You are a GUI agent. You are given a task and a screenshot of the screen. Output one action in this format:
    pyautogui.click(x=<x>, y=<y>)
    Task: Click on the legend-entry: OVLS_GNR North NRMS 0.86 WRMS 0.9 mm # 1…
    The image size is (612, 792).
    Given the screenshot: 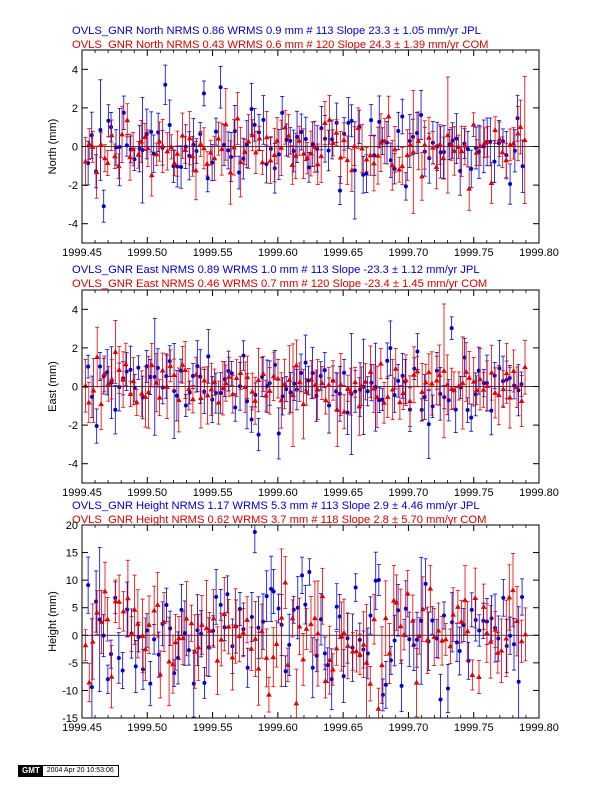 What is the action you would take?
    pyautogui.click(x=276, y=31)
    